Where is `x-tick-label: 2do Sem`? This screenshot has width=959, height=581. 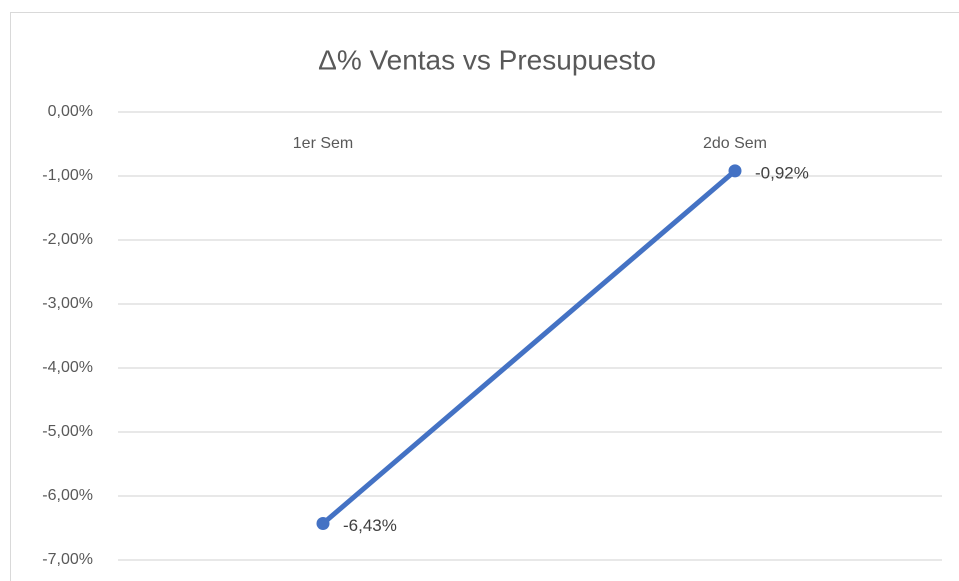
x-tick-label: 2do Sem is located at coordinates (735, 143).